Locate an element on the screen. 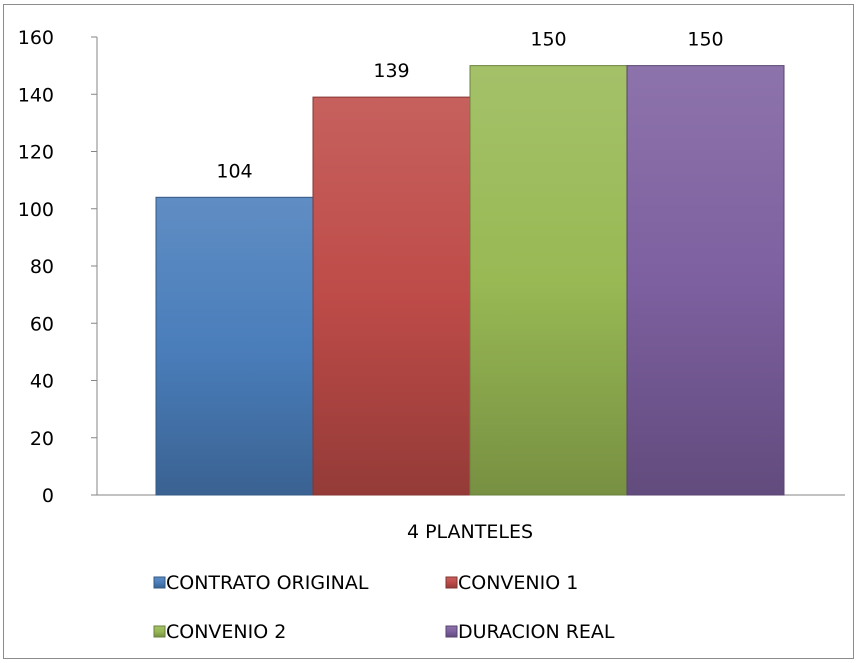 The height and width of the screenshot is (663, 859). y-tick-label: 80 is located at coordinates (42, 267).